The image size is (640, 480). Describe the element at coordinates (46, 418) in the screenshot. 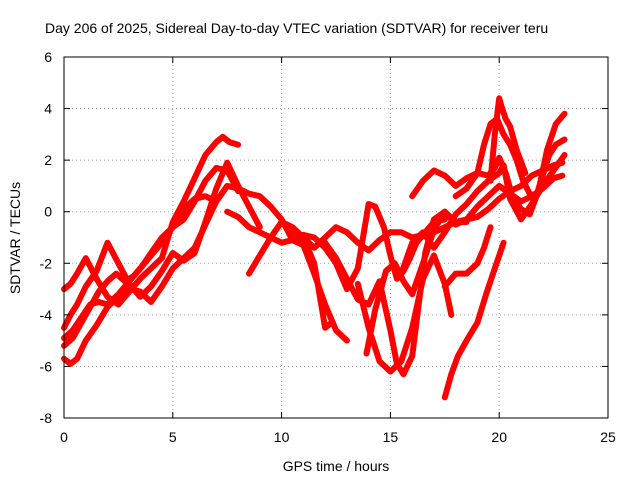

I see `y-tick-label: -8` at that location.